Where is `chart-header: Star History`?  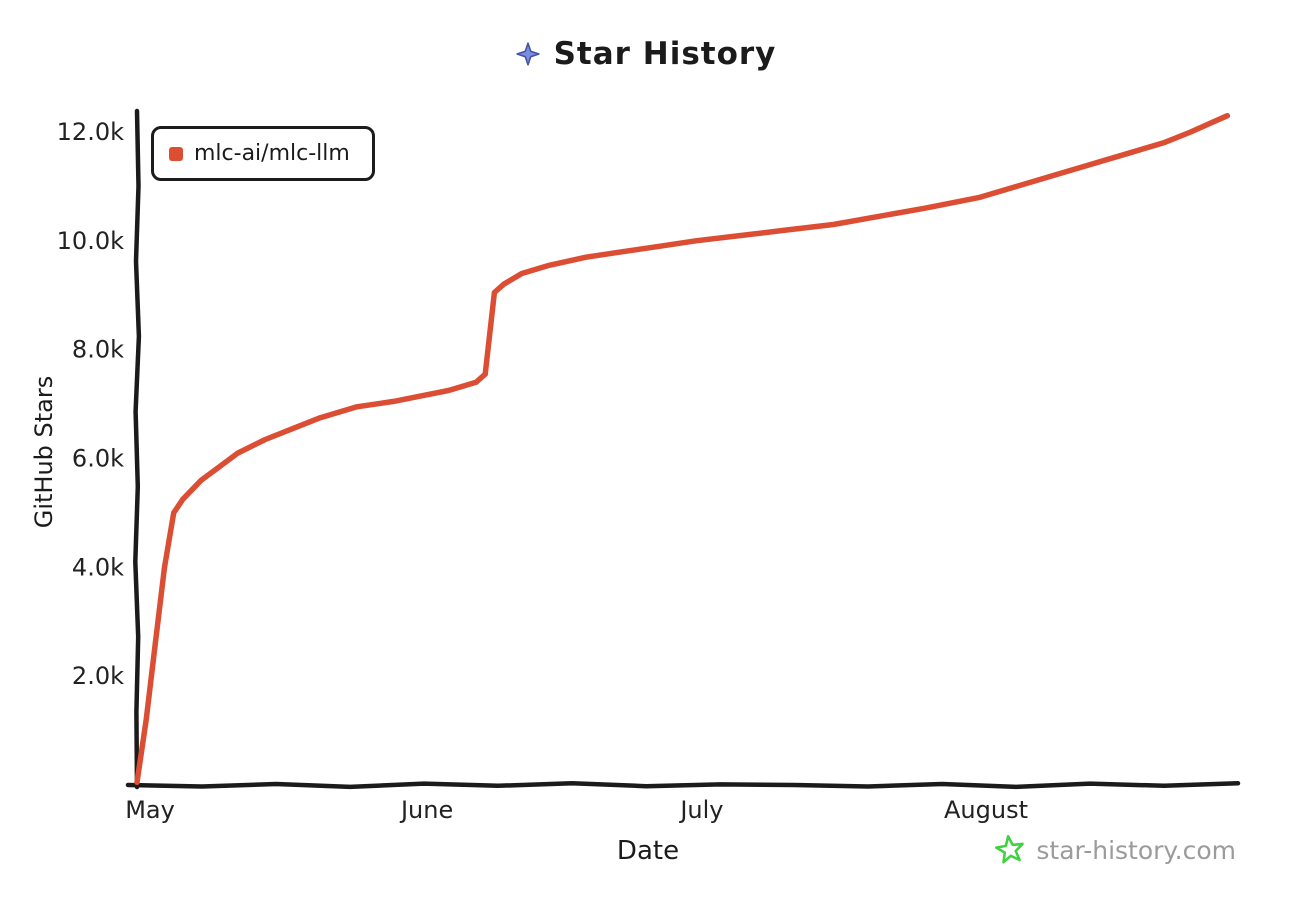
chart-header: Star History is located at coordinates (646, 54).